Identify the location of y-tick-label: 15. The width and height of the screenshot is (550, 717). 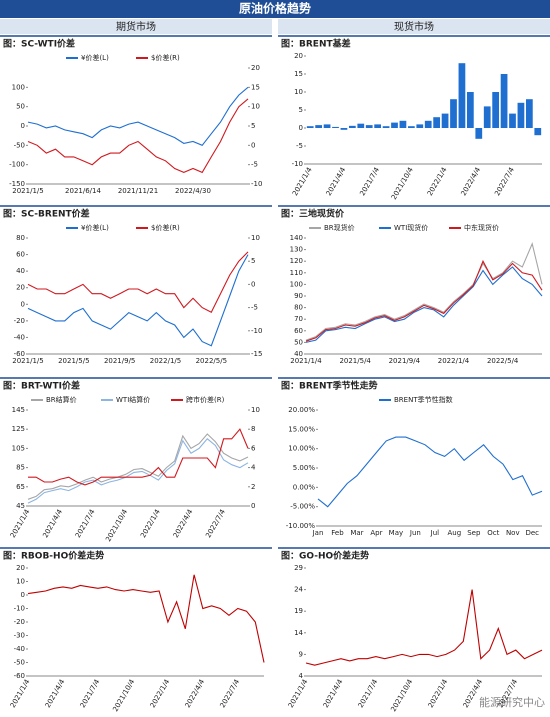
(298, 74).